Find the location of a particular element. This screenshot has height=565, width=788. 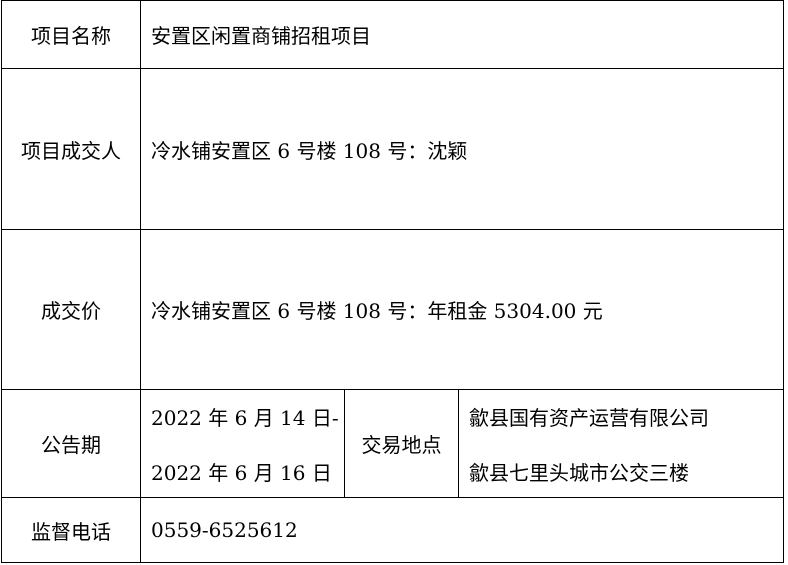

location-line-1: 歙县国有资产运营有限公司 is located at coordinates (589, 417).